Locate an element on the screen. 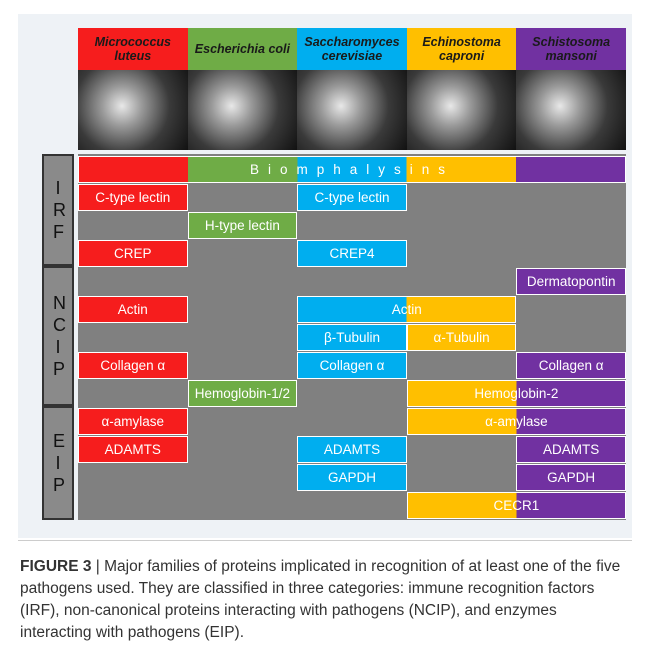 This screenshot has height=664, width=650. category: EIP is located at coordinates (58, 463).